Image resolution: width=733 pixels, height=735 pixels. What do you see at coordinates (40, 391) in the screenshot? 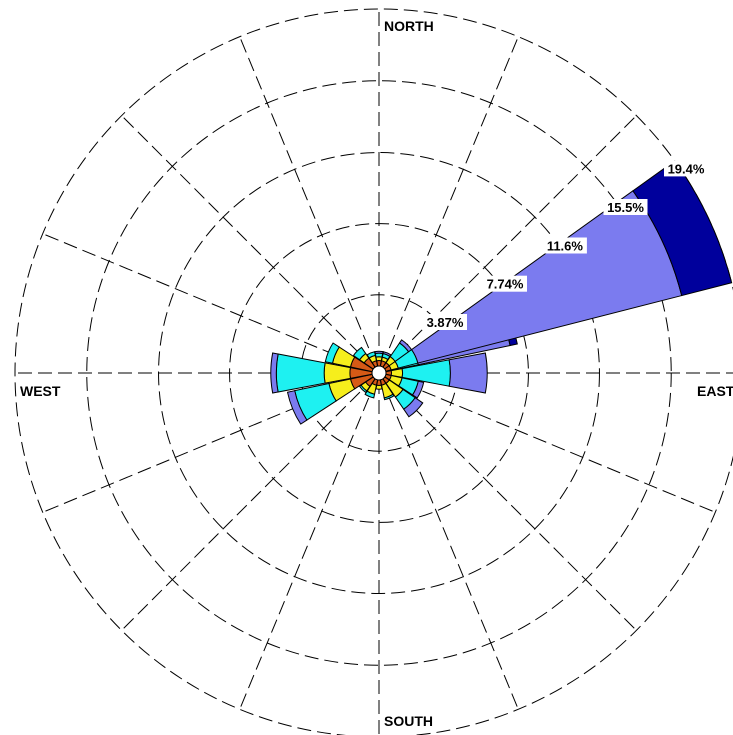
I see `west-label: WEST` at bounding box center [40, 391].